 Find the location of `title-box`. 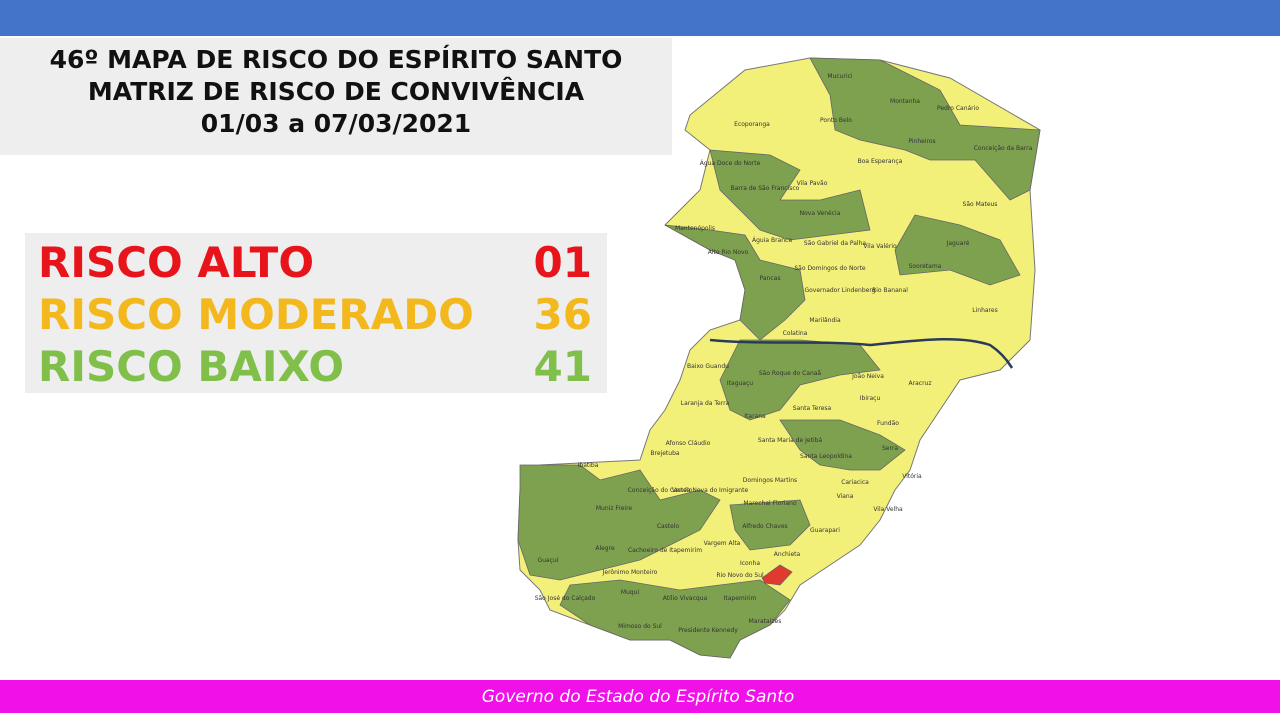

title-box is located at coordinates (336, 96).